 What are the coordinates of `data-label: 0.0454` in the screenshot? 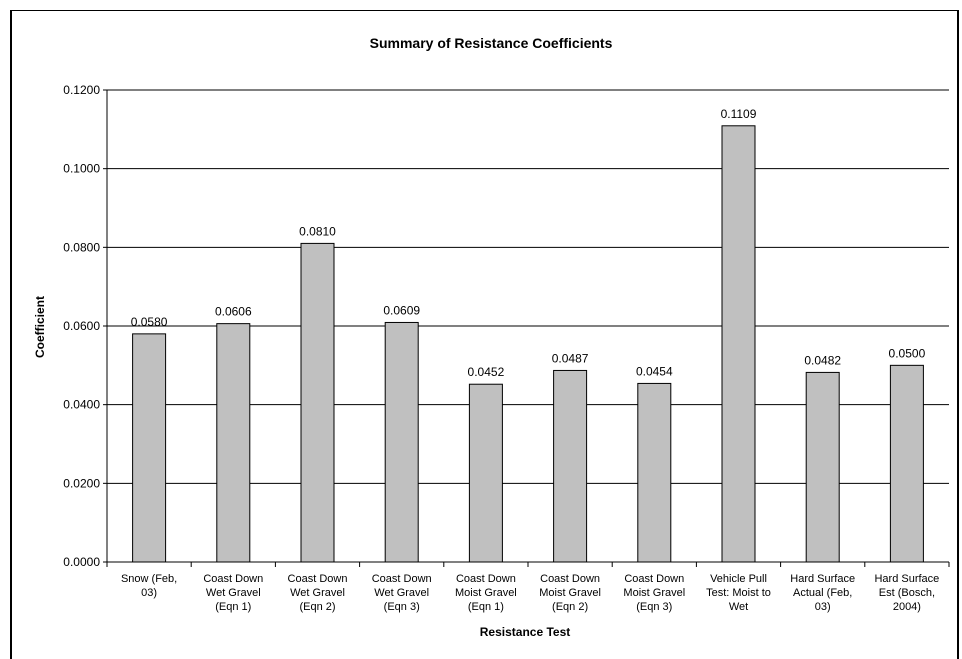 It's located at (654, 371).